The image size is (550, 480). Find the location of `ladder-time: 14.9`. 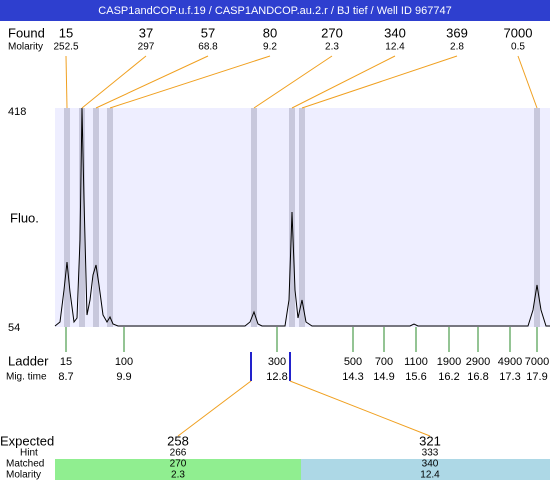

ladder-time: 14.9 is located at coordinates (383, 377).